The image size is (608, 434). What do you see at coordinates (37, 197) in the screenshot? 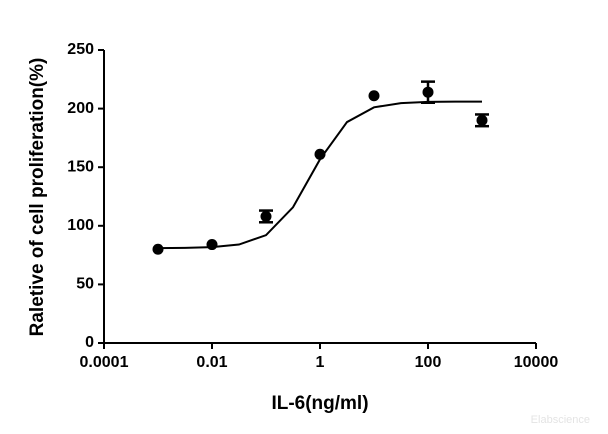
I see `y-axis-title: Raletive of cell proliferation(%)` at bounding box center [37, 197].